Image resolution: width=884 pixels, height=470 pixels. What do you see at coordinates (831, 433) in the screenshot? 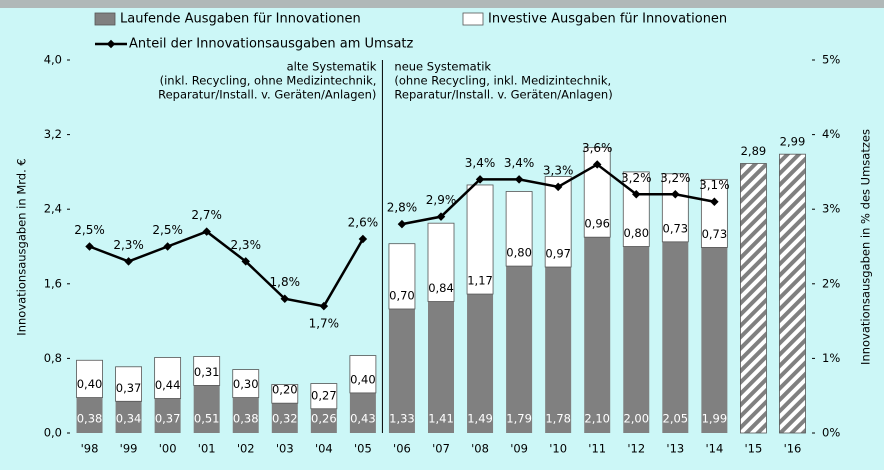
I see `y2-tick-label: 0%` at bounding box center [831, 433].